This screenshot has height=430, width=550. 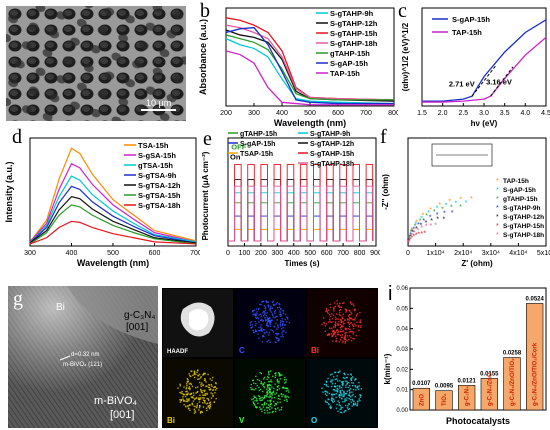 I want to click on pl-x-tick-label: 700, so click(x=195, y=253).